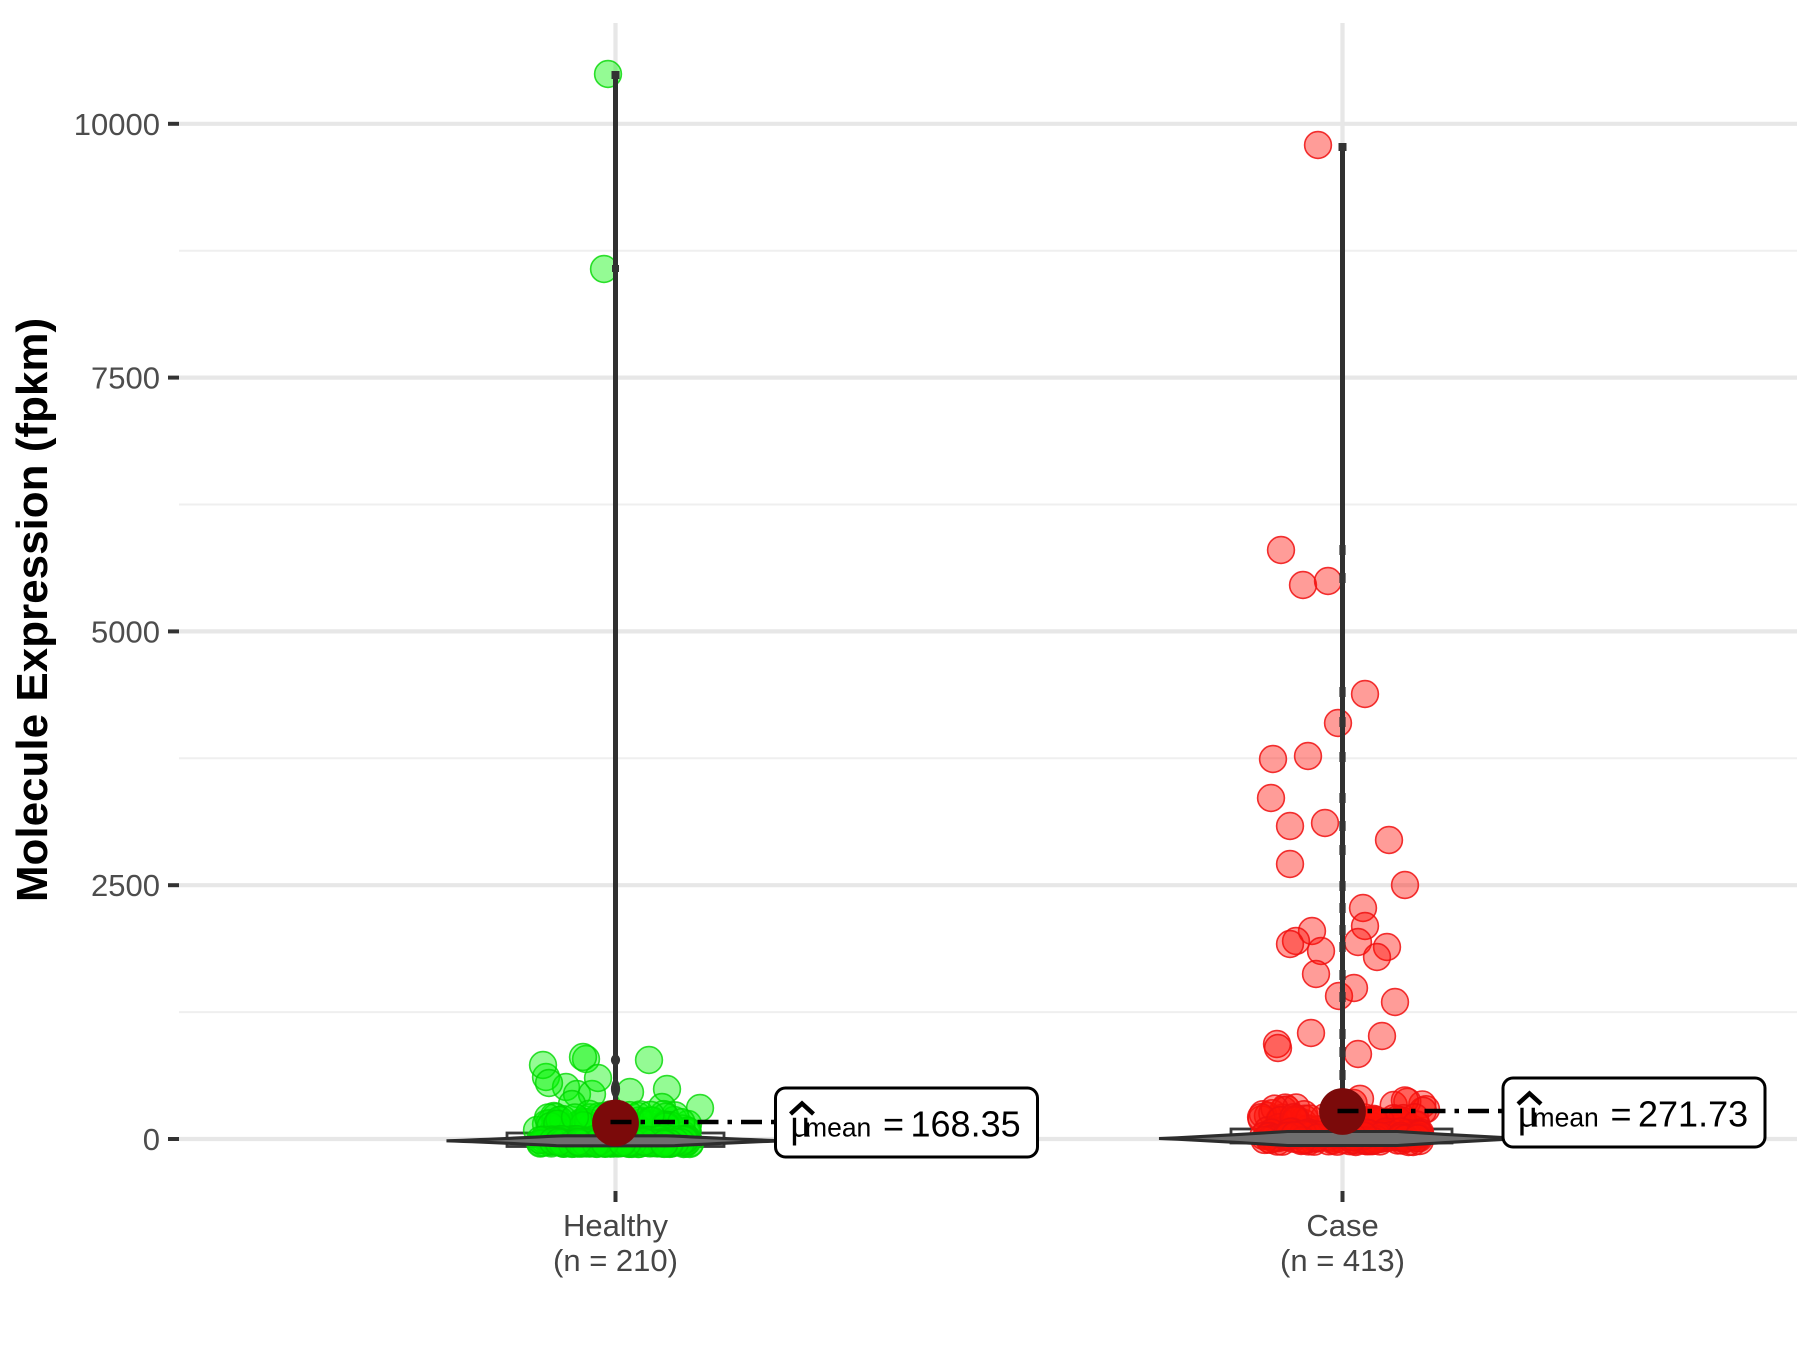 This screenshot has height=1350, width=1800. Describe the element at coordinates (117, 124) in the screenshot. I see `svg-text: 10000` at that location.